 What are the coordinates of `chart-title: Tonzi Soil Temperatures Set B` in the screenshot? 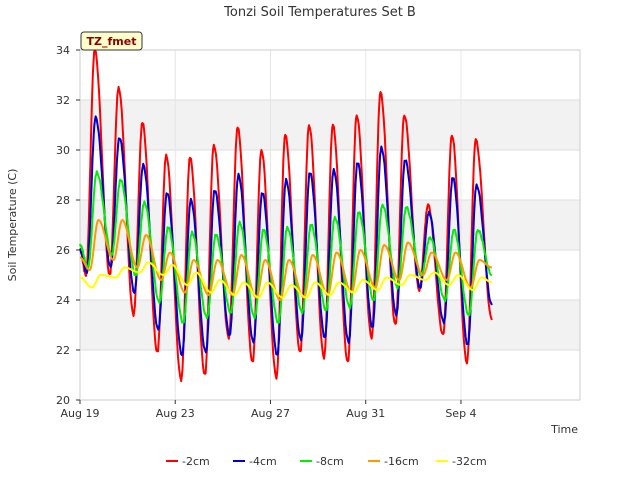 It's located at (319, 12).